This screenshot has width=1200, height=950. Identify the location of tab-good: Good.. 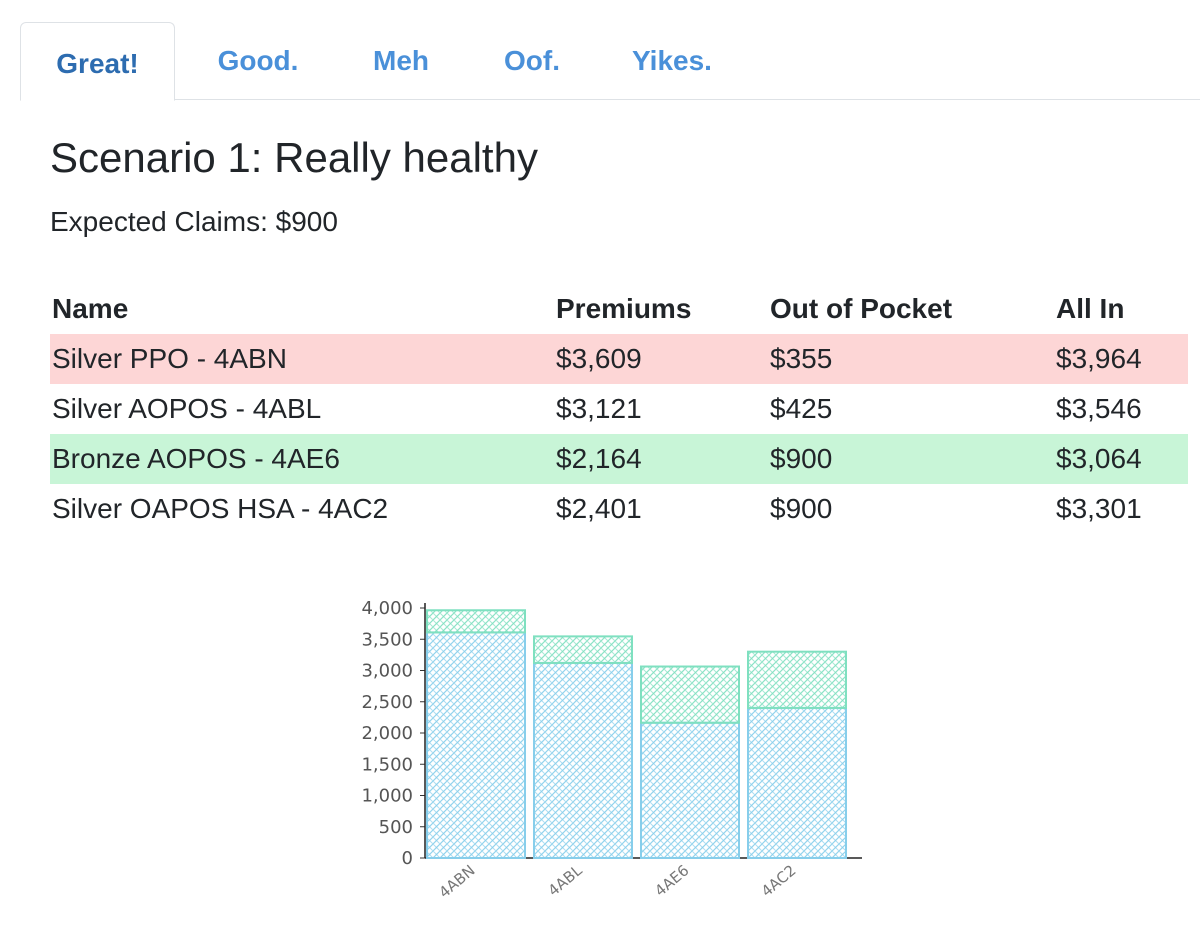
(258, 60).